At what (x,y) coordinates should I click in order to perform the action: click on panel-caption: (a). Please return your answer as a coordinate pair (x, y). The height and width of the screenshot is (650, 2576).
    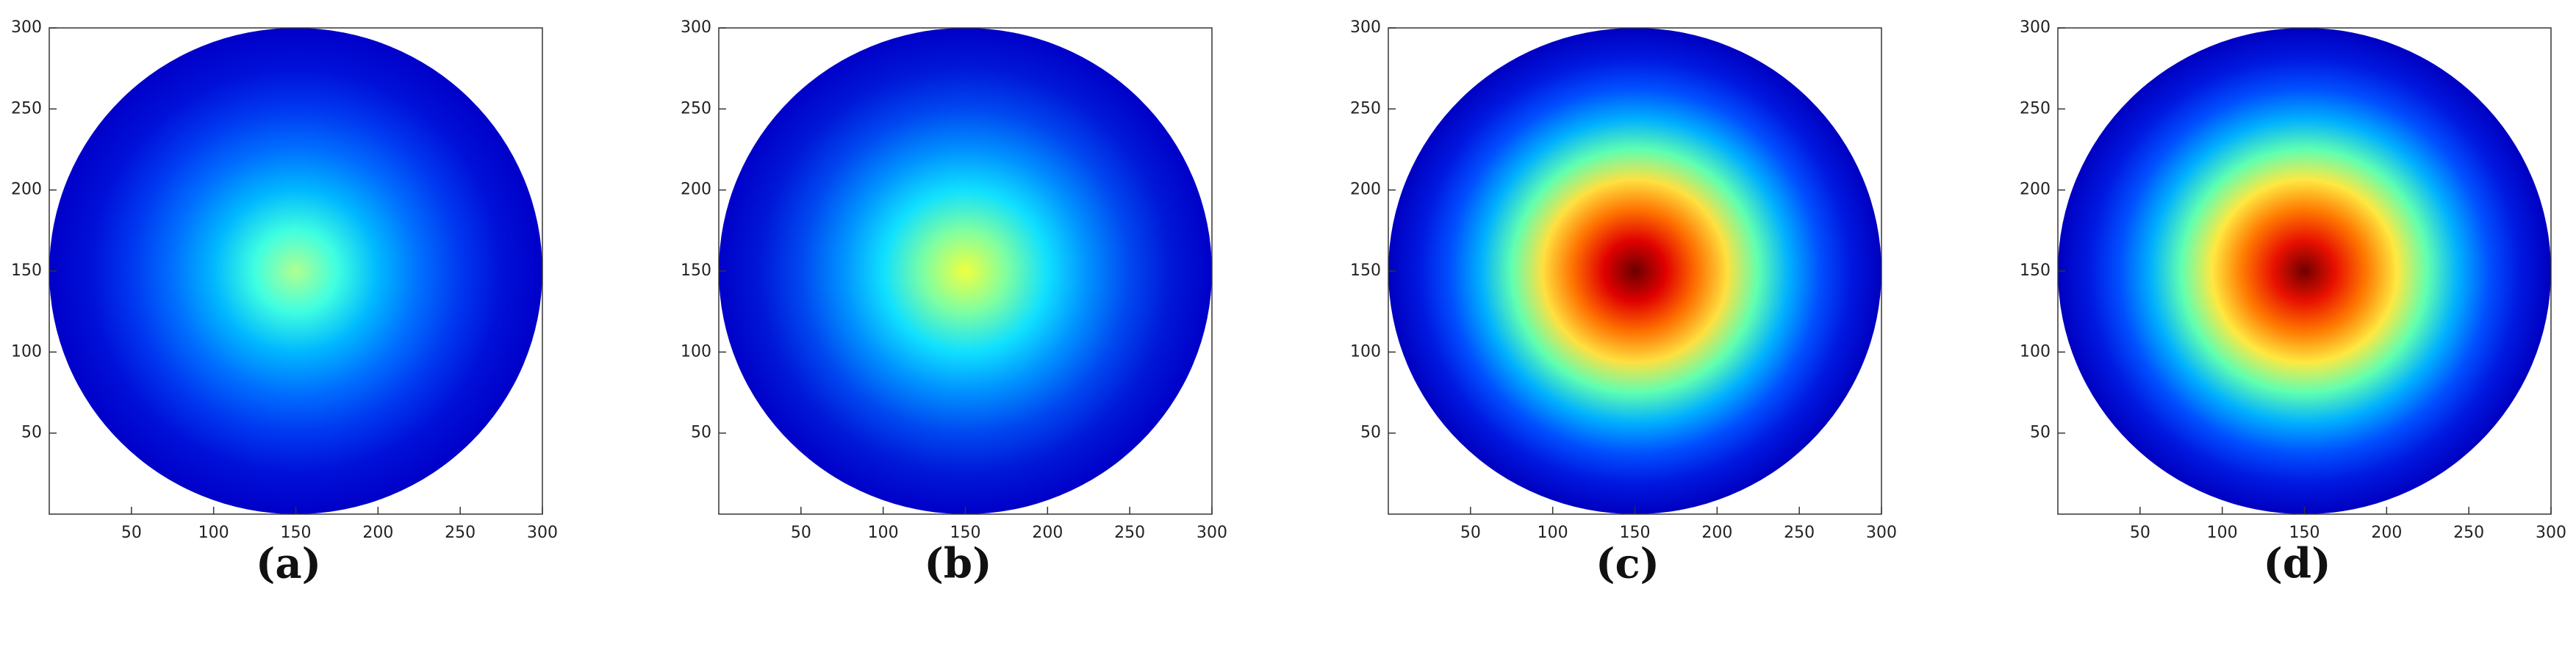
    Looking at the image, I should click on (288, 564).